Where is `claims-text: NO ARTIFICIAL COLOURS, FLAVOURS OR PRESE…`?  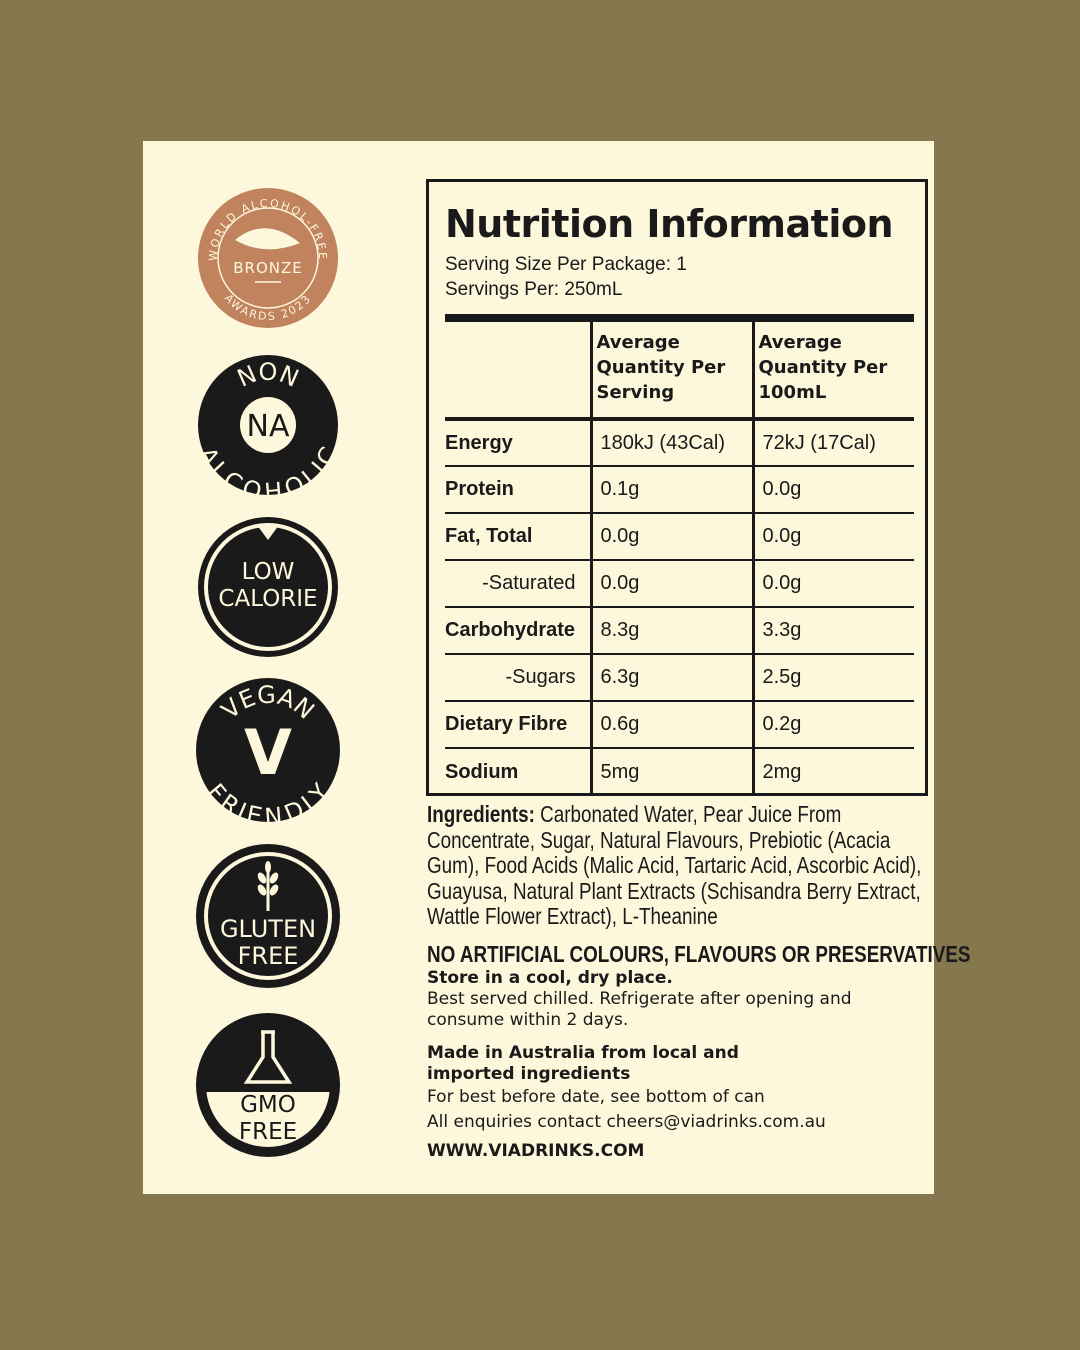
claims-text: NO ARTIFICIAL COLOURS, FLAVOURS OR PRESE… is located at coordinates (699, 953).